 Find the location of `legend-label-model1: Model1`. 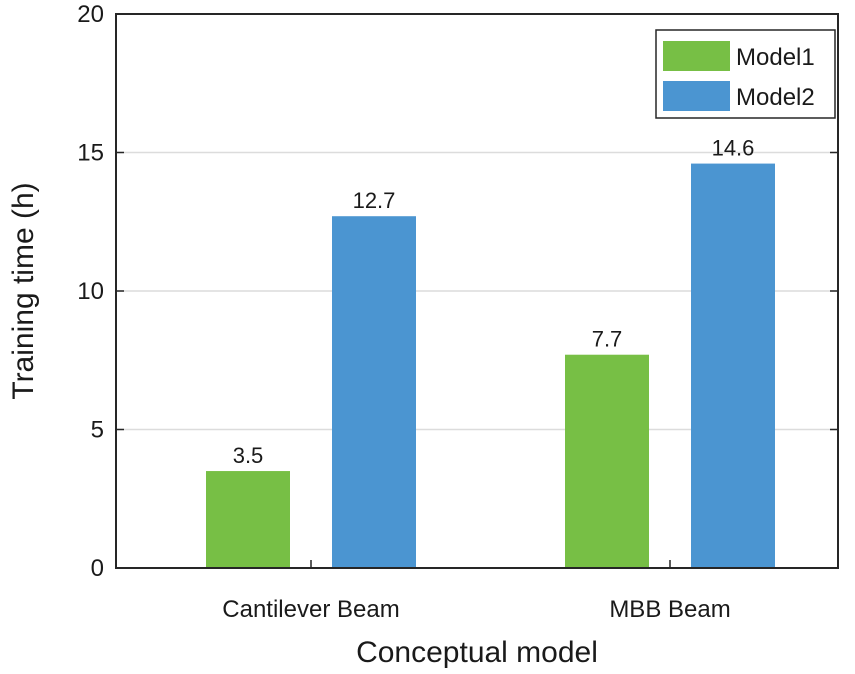

legend-label-model1: Model1 is located at coordinates (775, 57).